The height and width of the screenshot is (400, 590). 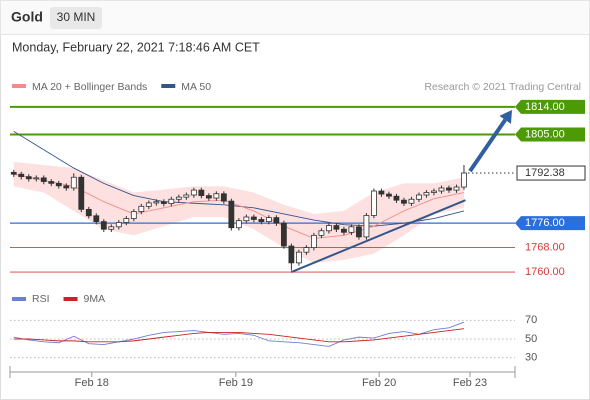 What do you see at coordinates (378, 236) in the screenshot?
I see `trendline` at bounding box center [378, 236].